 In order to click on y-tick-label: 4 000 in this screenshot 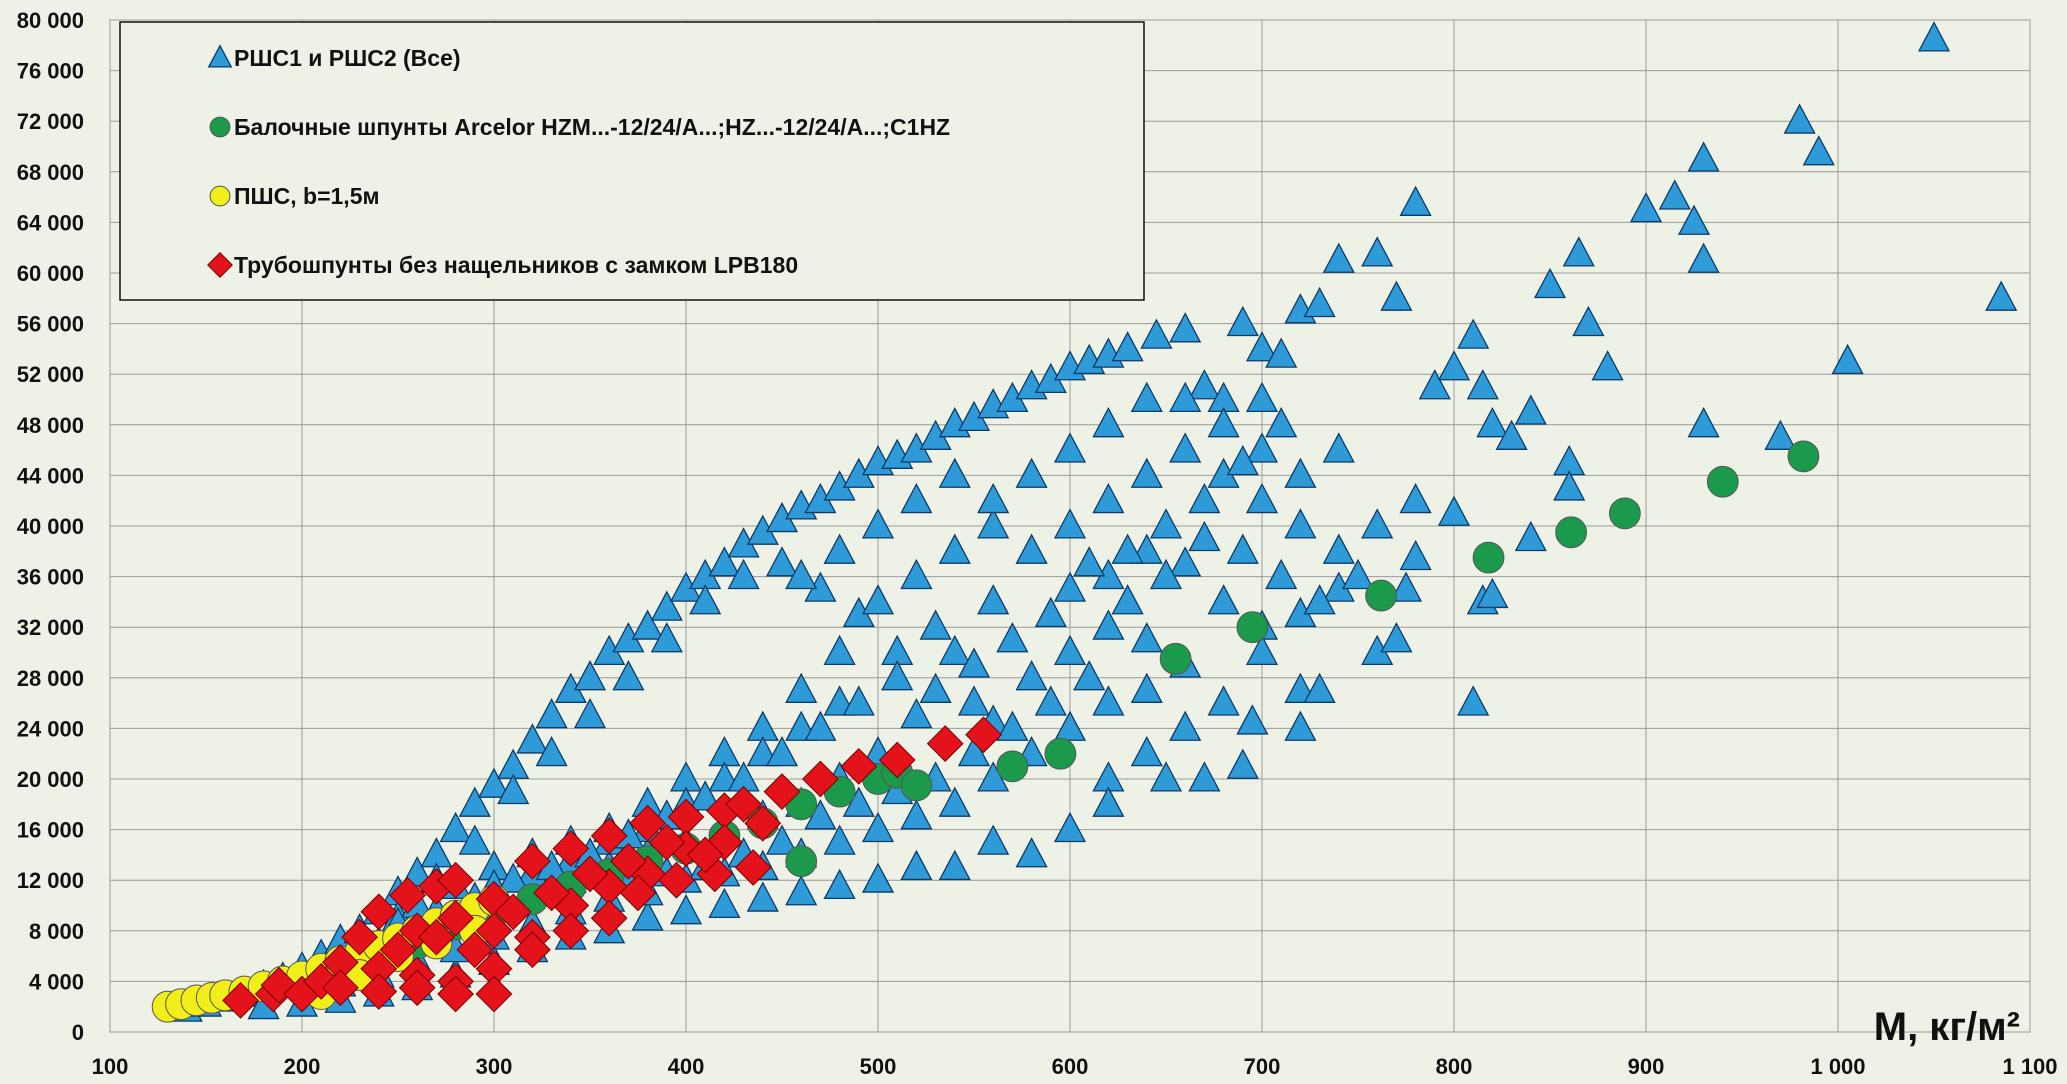, I will do `click(56, 981)`.